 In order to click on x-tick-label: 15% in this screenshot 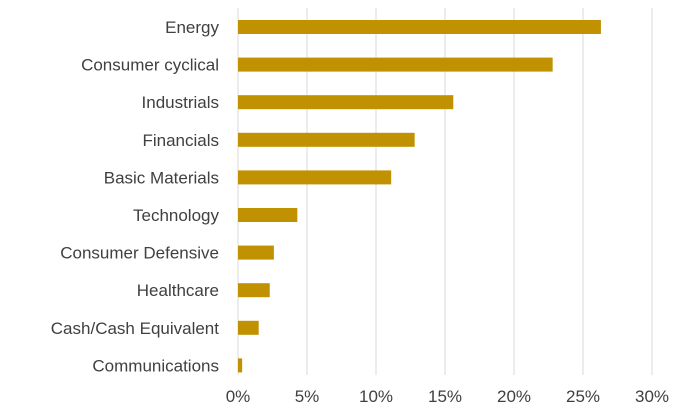, I will do `click(445, 396)`.